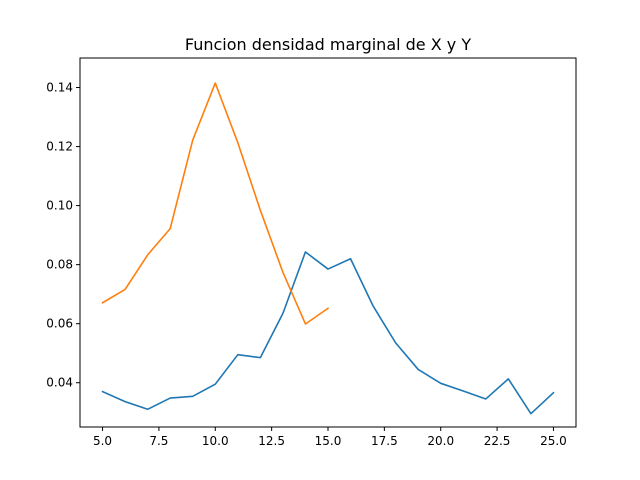 The width and height of the screenshot is (640, 480). Describe the element at coordinates (328, 44) in the screenshot. I see `chart-title: Funcion densidad marginal de X y Y` at that location.